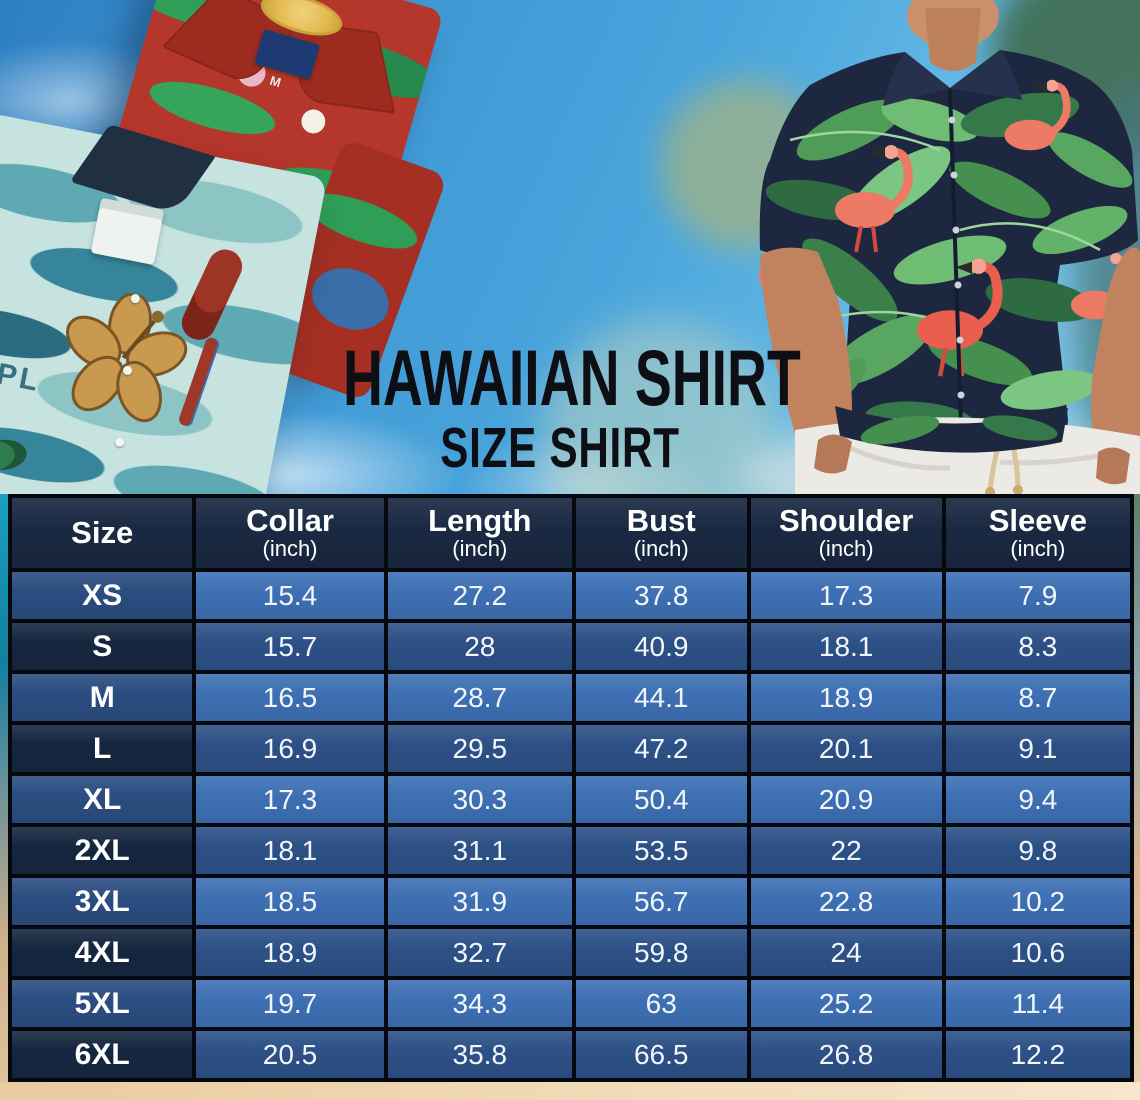  Describe the element at coordinates (290, 901) in the screenshot. I see `value-cell-3xl-collar: 18.5` at that location.